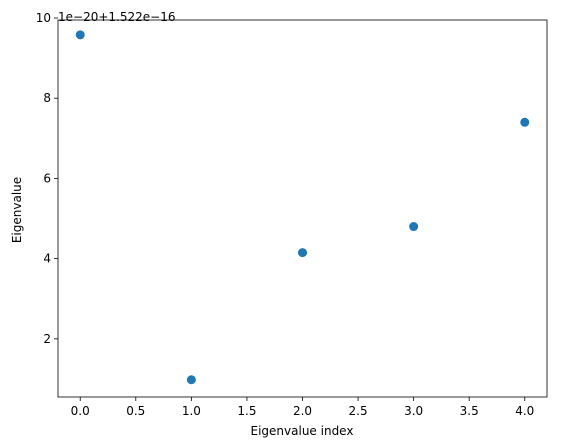 The width and height of the screenshot is (562, 448). I want to click on x-tick-label: 1.0, so click(191, 411).